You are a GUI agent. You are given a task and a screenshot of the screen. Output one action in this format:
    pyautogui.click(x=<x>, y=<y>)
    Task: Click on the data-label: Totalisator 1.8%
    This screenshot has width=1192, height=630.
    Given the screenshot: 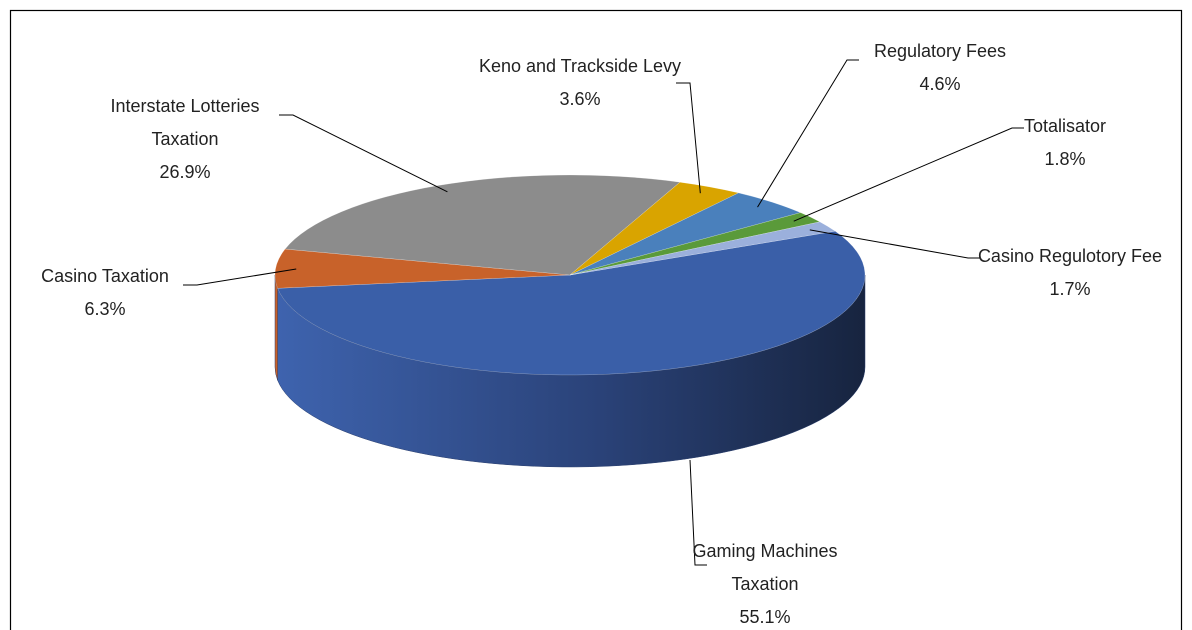 What is the action you would take?
    pyautogui.click(x=1065, y=143)
    